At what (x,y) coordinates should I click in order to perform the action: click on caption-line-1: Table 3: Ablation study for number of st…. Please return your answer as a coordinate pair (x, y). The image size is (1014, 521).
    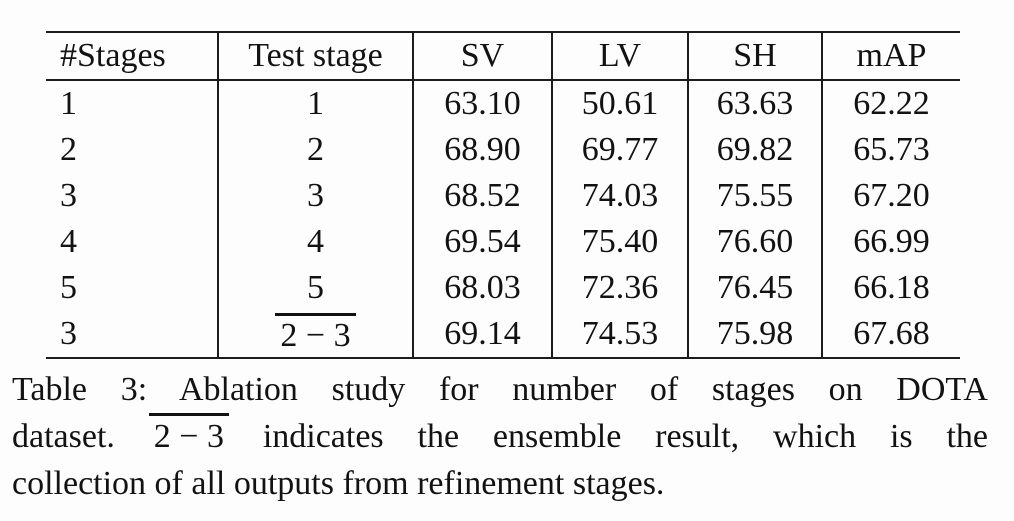
    Looking at the image, I should click on (500, 389).